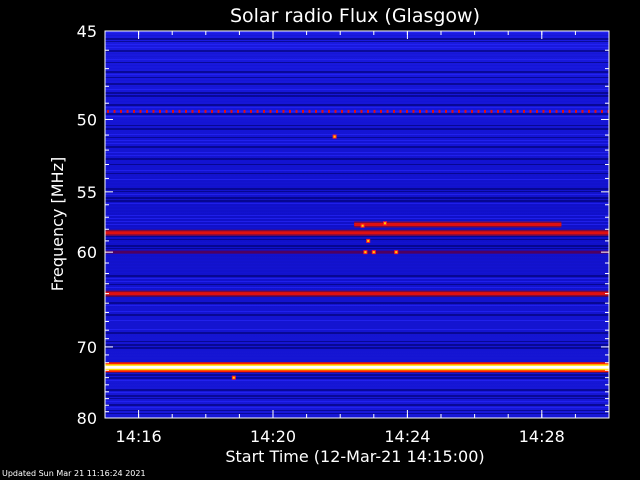 This screenshot has width=640, height=480. What do you see at coordinates (273, 436) in the screenshot?
I see `x-tick-label: 14:20` at bounding box center [273, 436].